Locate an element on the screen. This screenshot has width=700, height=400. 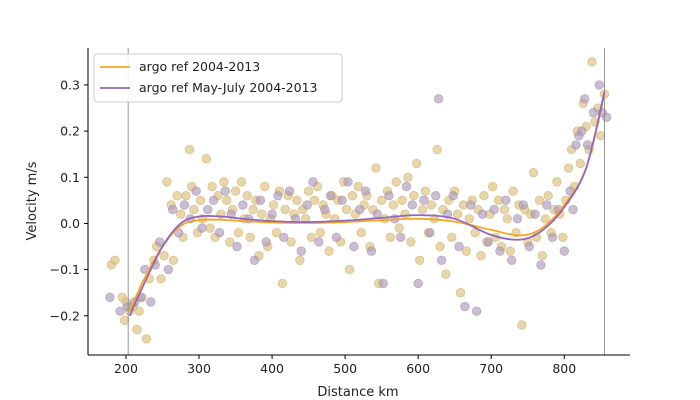
x-ticks: 200 300 400 500 600 700 800 is located at coordinates (345, 365).